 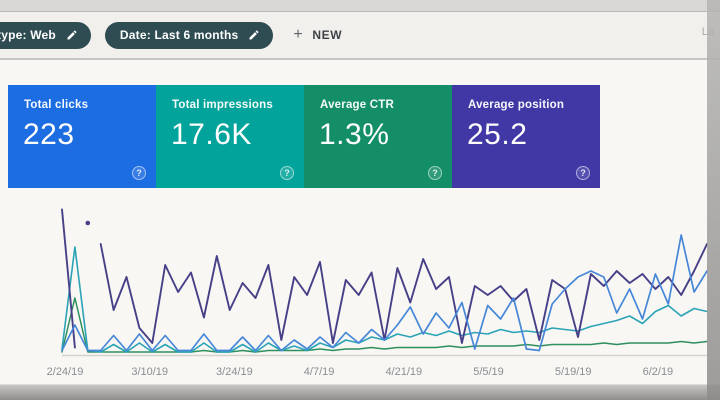 What do you see at coordinates (360, 59) in the screenshot?
I see `toolbar-divider` at bounding box center [360, 59].